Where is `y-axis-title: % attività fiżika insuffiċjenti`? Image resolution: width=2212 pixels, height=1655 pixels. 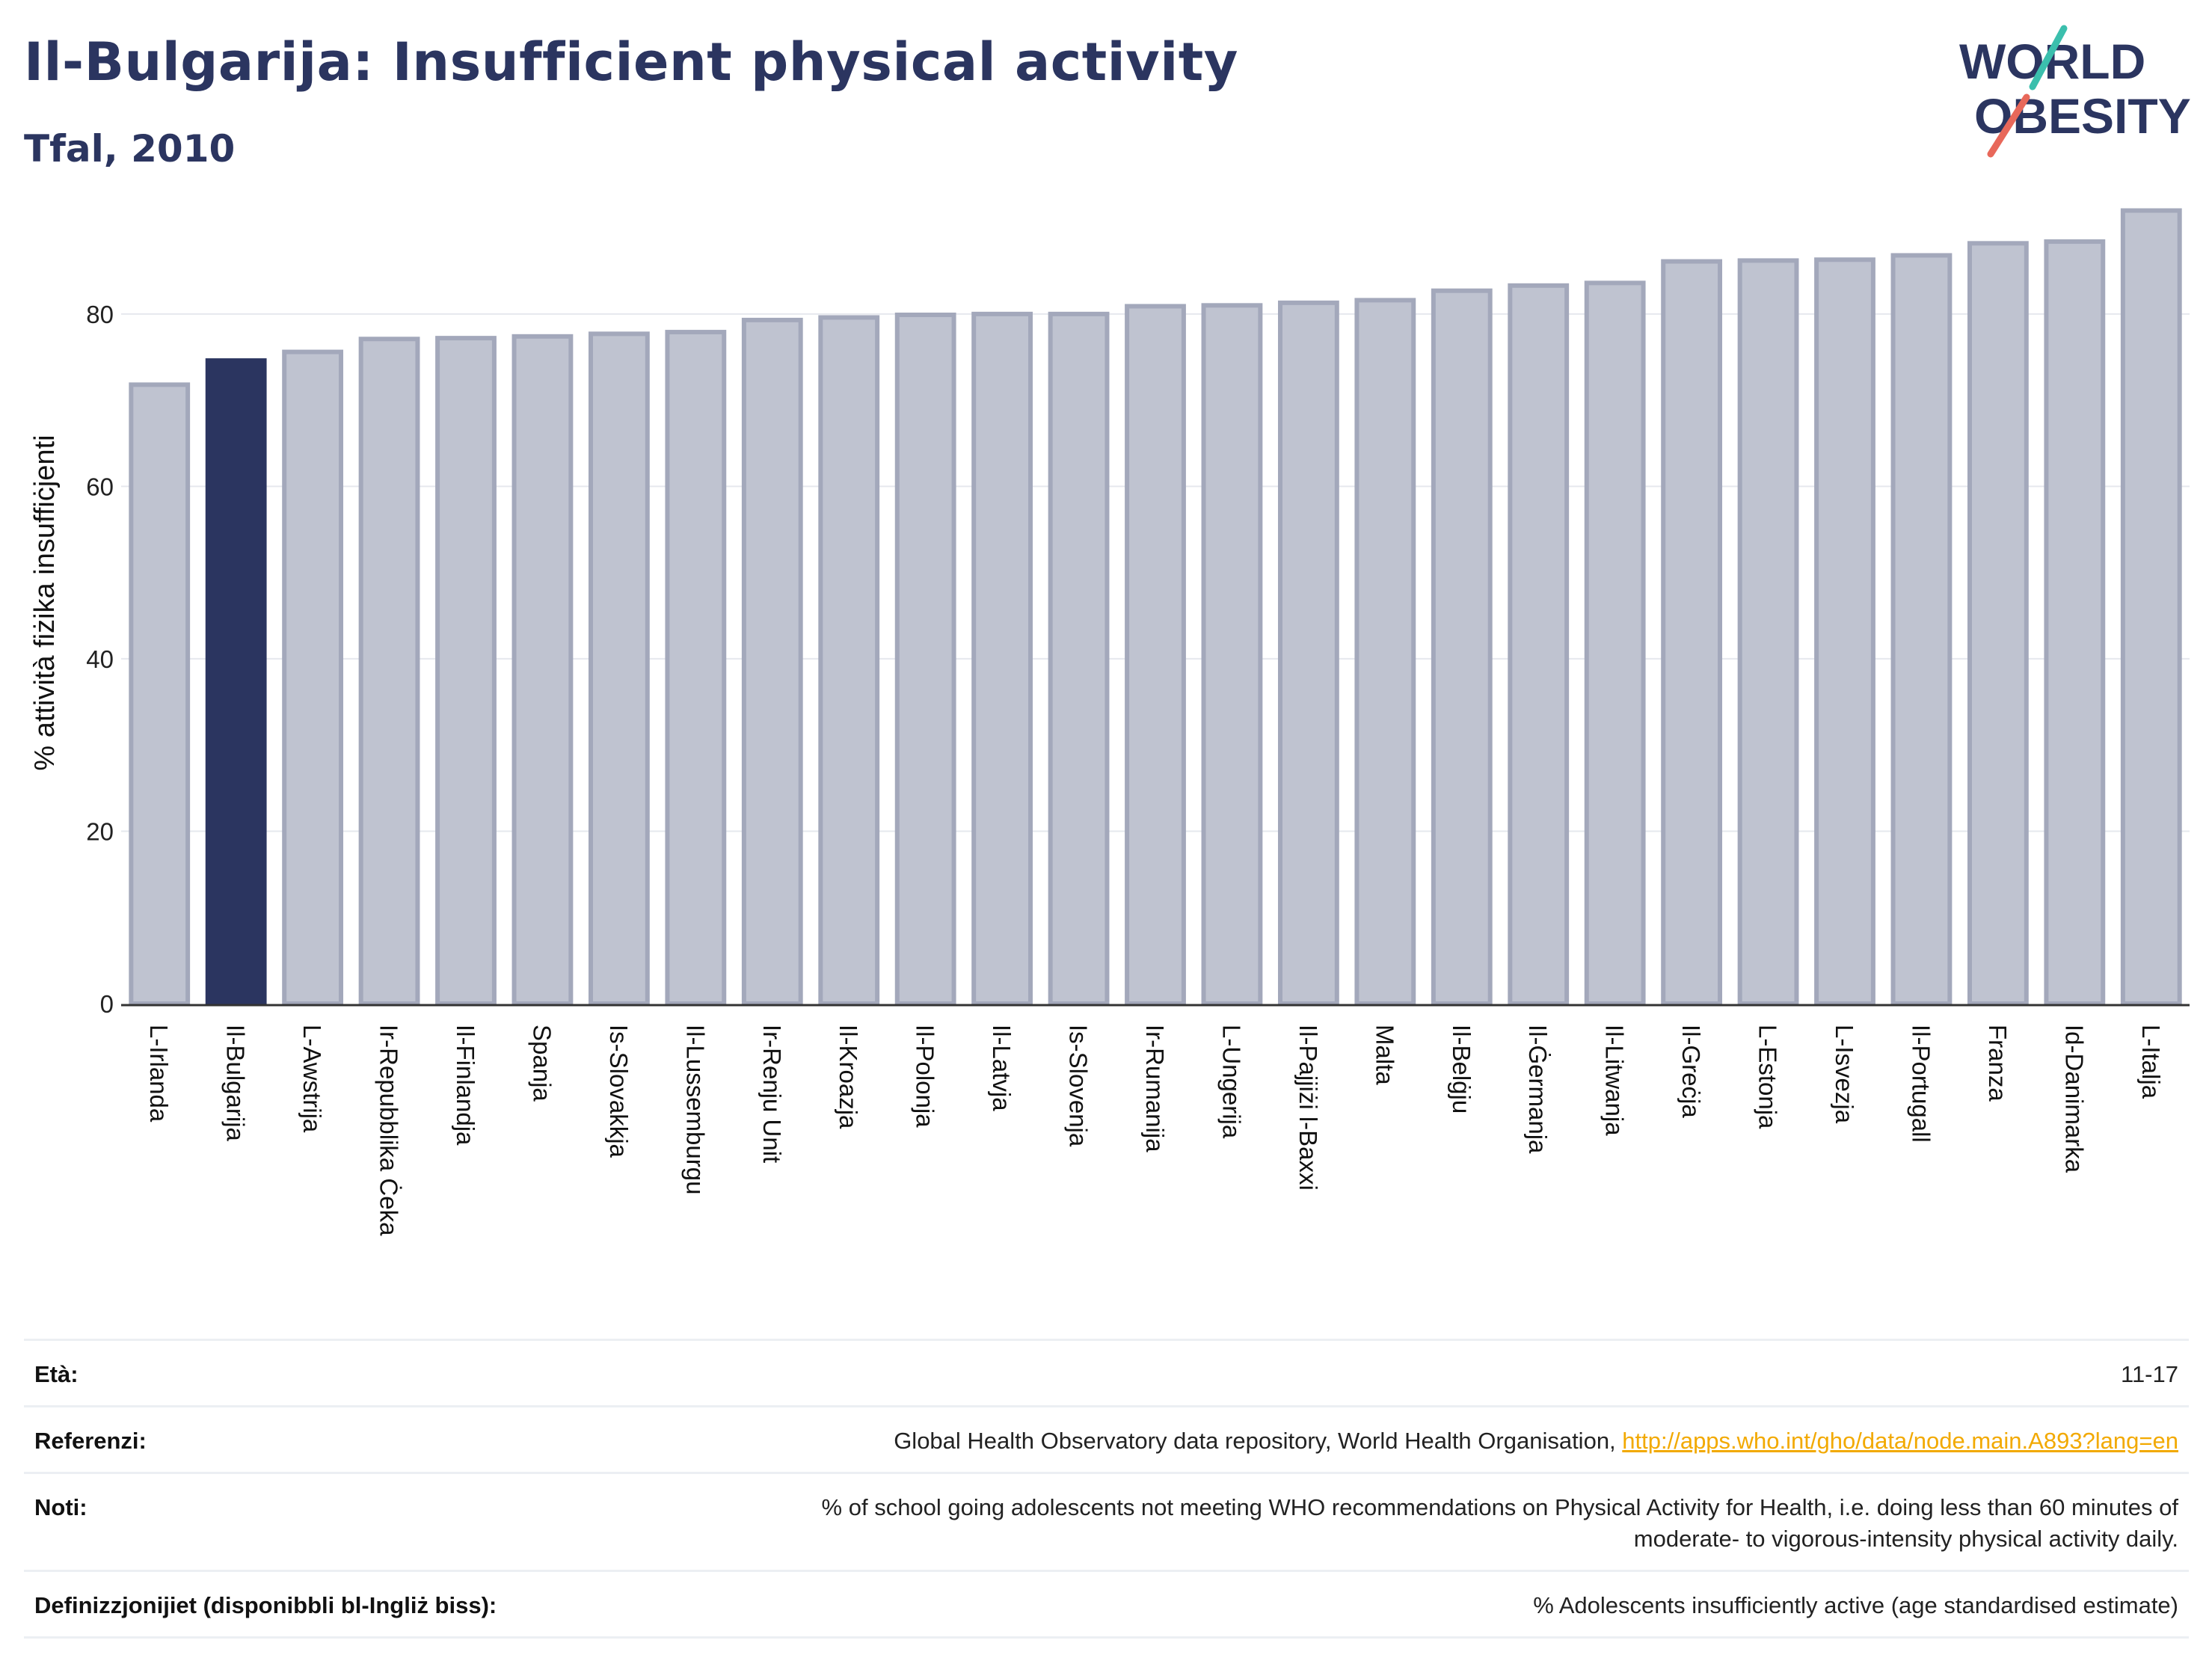 y-axis-title: % attività fiżika insuffiċjenti is located at coordinates (45, 602).